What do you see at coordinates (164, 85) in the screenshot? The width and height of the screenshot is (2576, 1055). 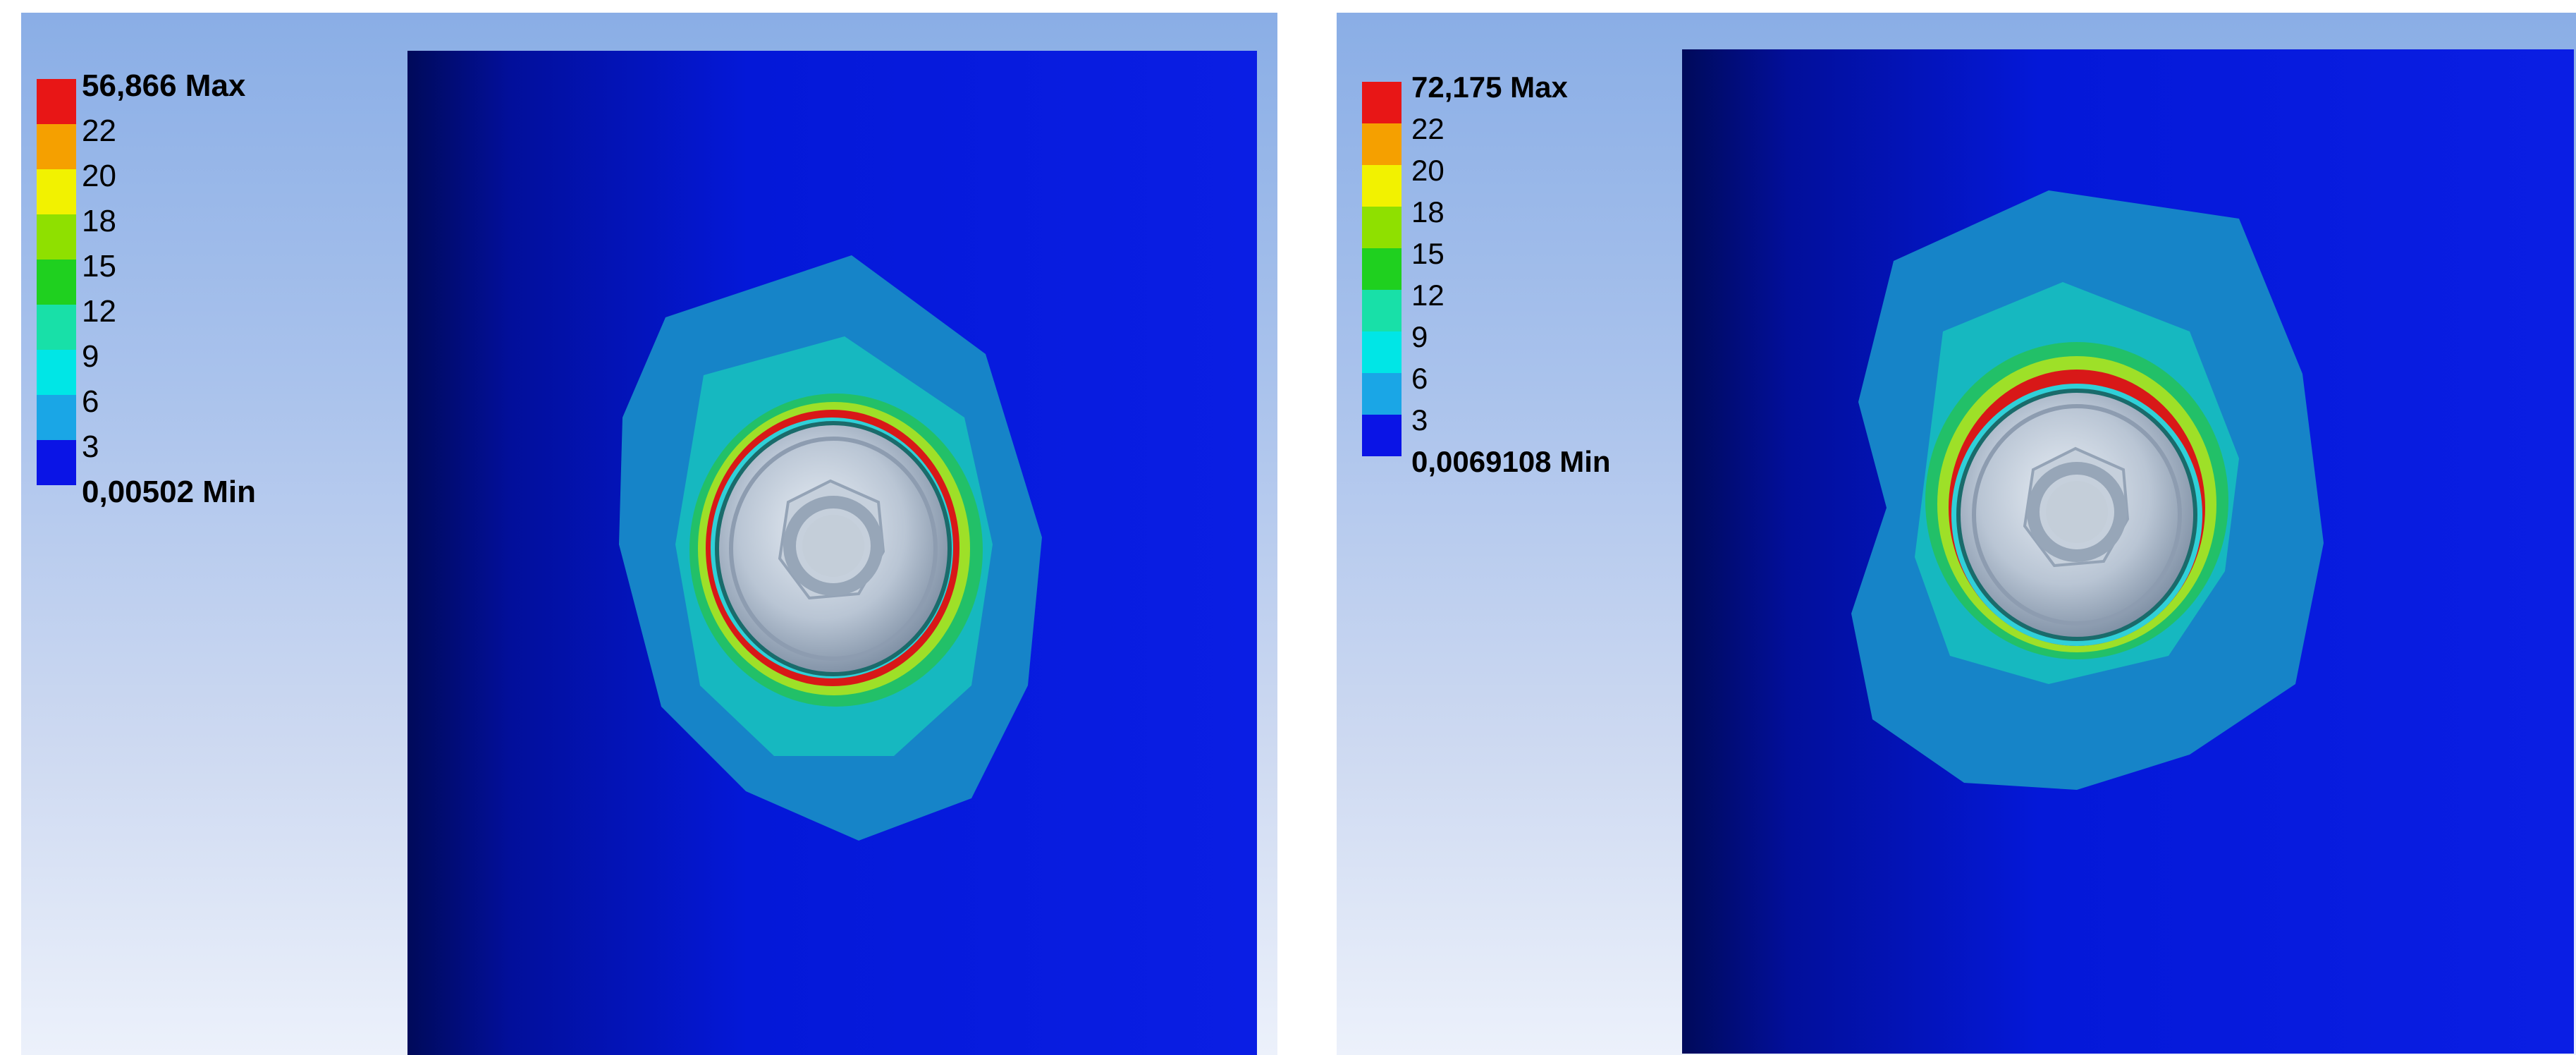 I see `legend-max-label: 56,866 Max` at bounding box center [164, 85].